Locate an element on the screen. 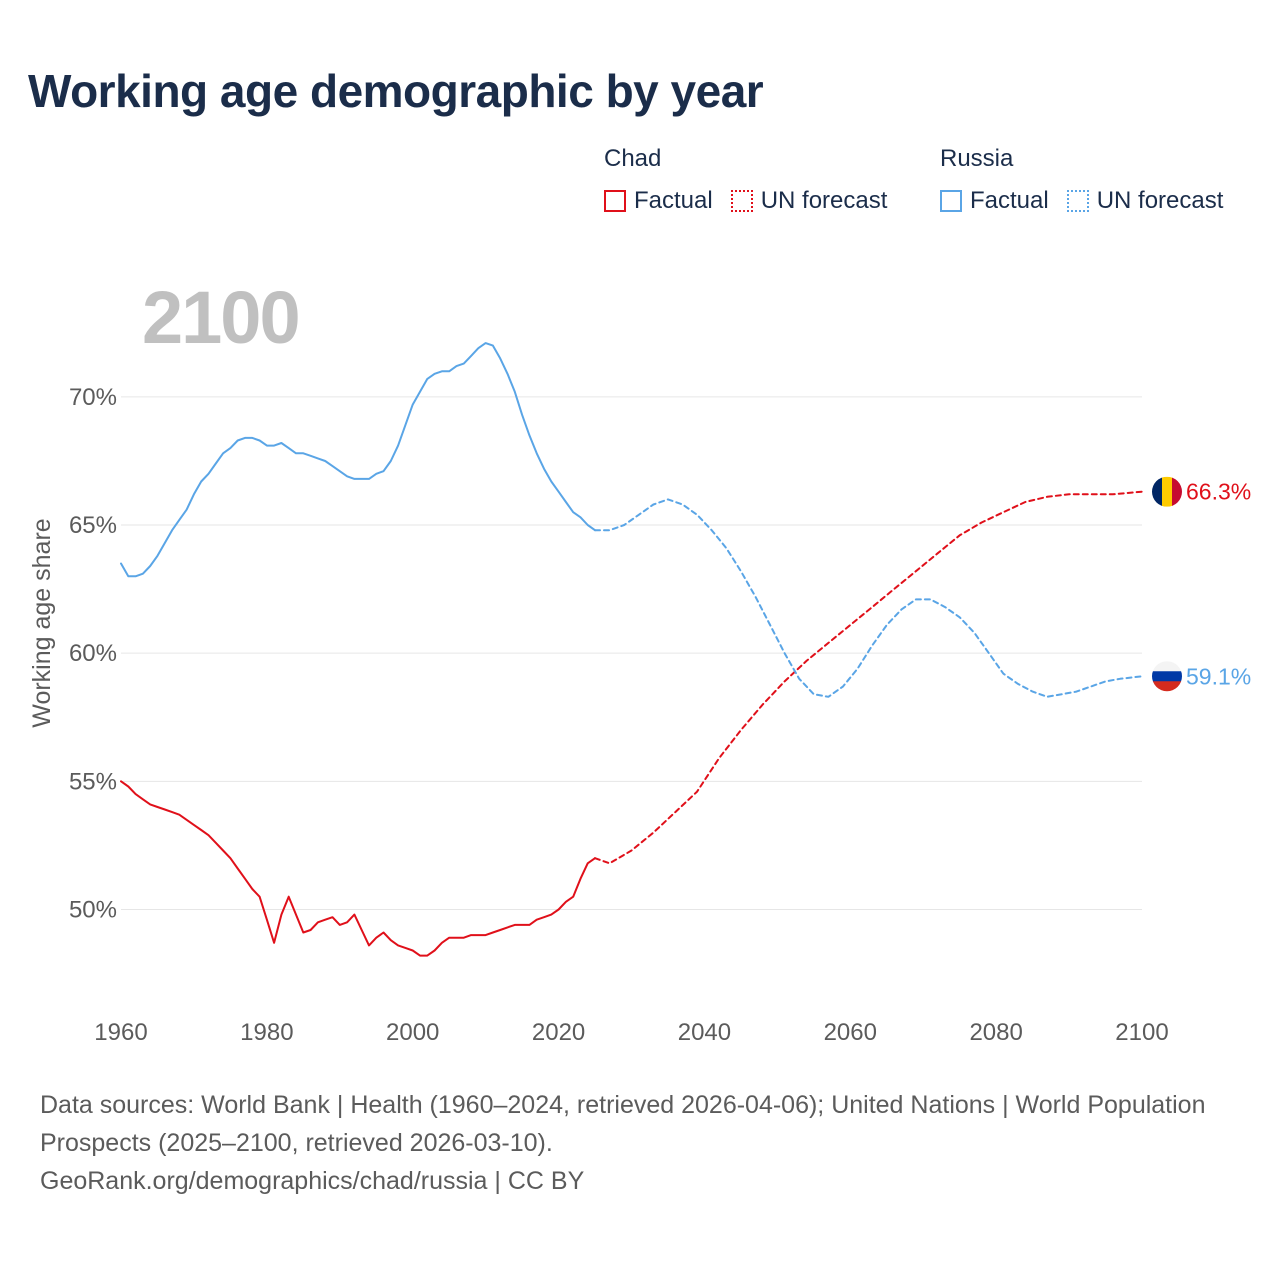  y-tick-label: 65% is located at coordinates (93, 525).